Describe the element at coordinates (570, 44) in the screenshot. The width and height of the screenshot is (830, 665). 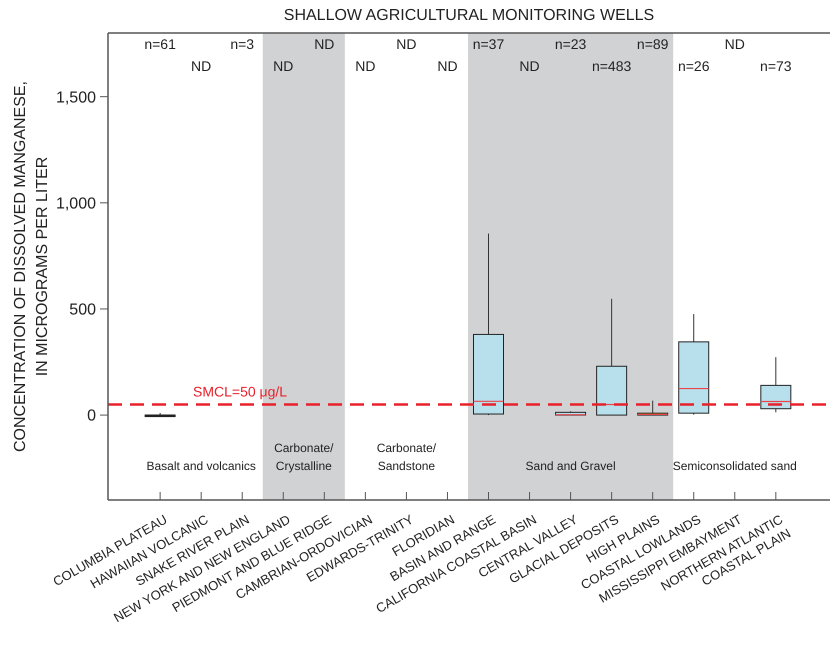
I see `annotation: n=23` at that location.